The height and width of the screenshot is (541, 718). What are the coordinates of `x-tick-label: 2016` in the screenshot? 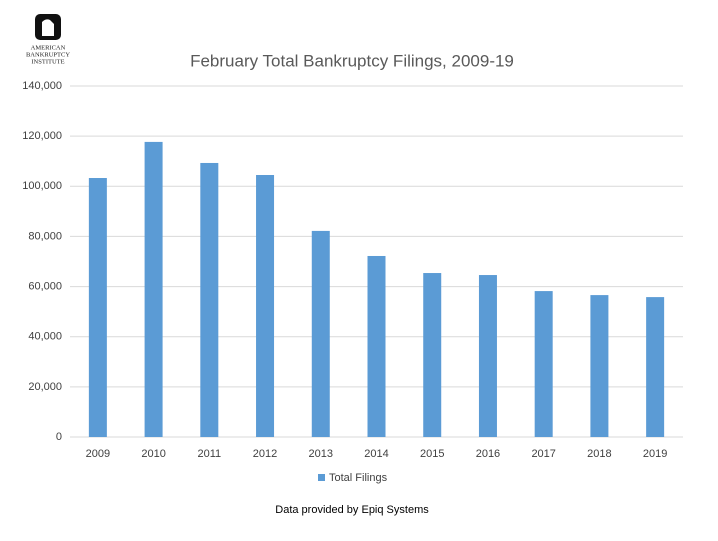 It's located at (488, 454).